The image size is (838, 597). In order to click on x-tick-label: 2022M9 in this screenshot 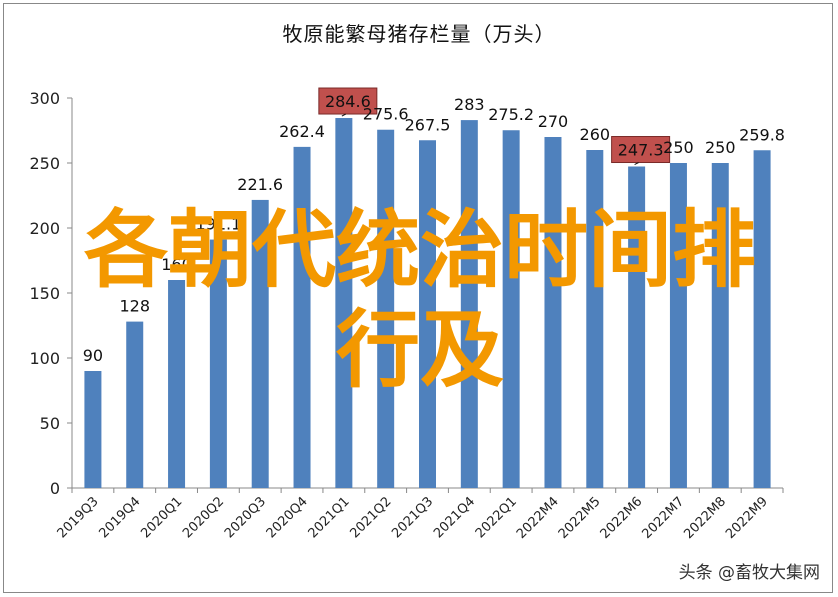, I will do `click(747, 518)`.